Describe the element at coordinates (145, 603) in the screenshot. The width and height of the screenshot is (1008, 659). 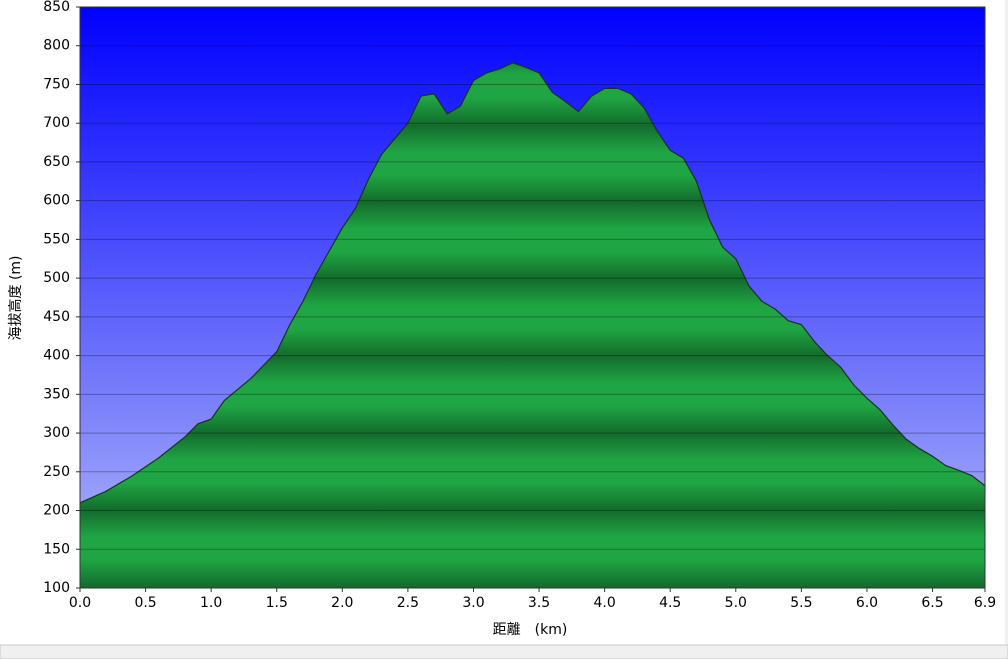
I see `x-tick-label: 0.5` at that location.